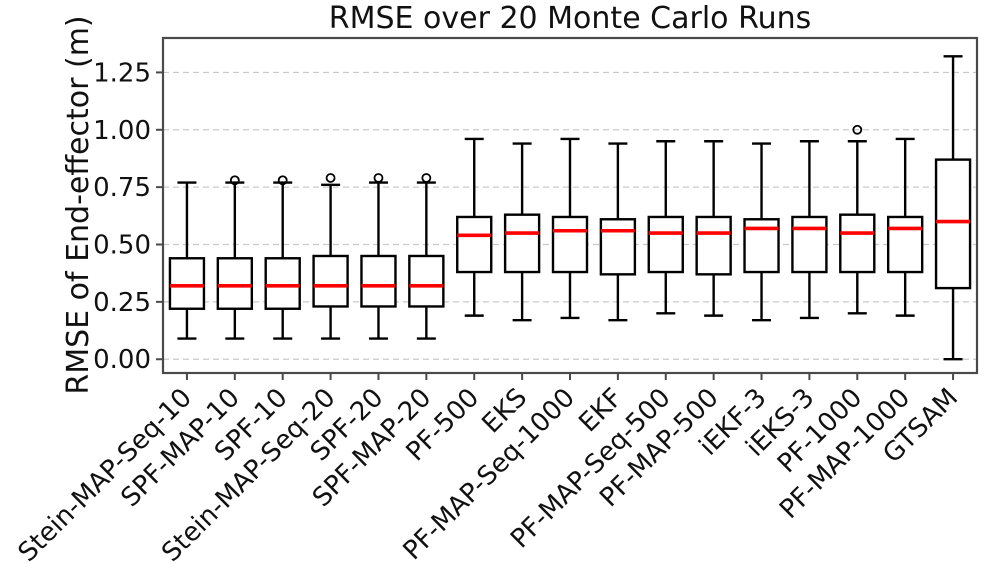 The height and width of the screenshot is (564, 987). I want to click on y-tick-label: 1.25, so click(122, 73).